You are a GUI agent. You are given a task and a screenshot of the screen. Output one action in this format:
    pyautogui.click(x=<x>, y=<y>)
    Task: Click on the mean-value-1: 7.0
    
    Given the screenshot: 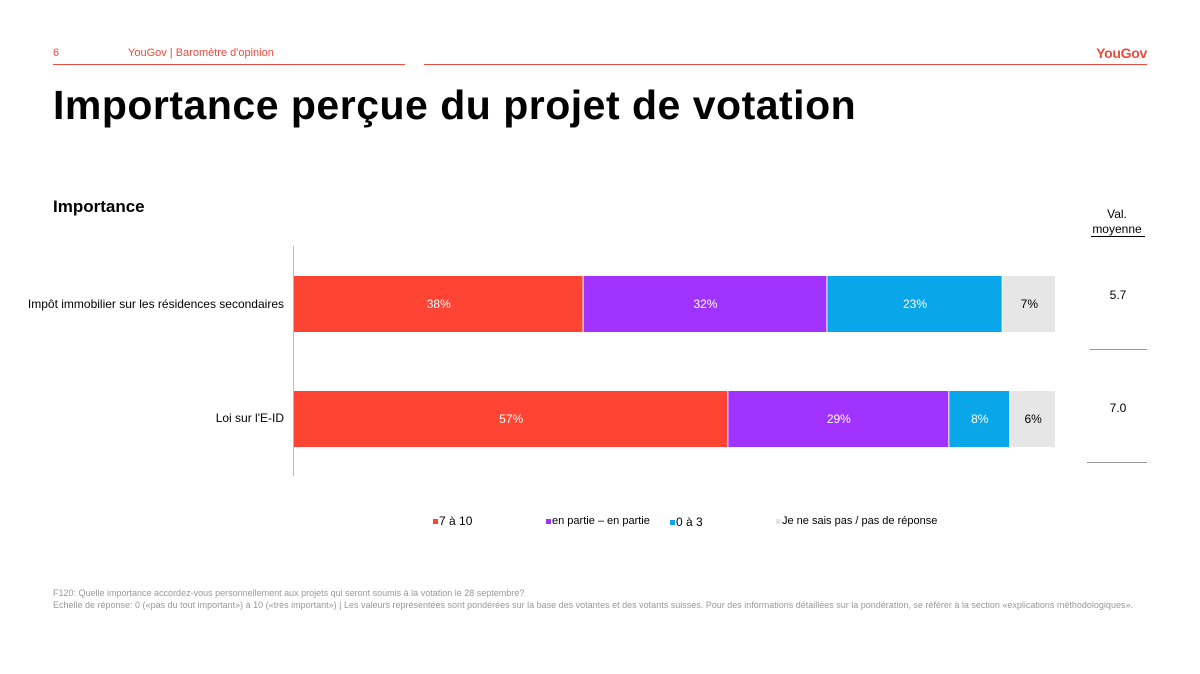 What is the action you would take?
    pyautogui.click(x=1118, y=408)
    